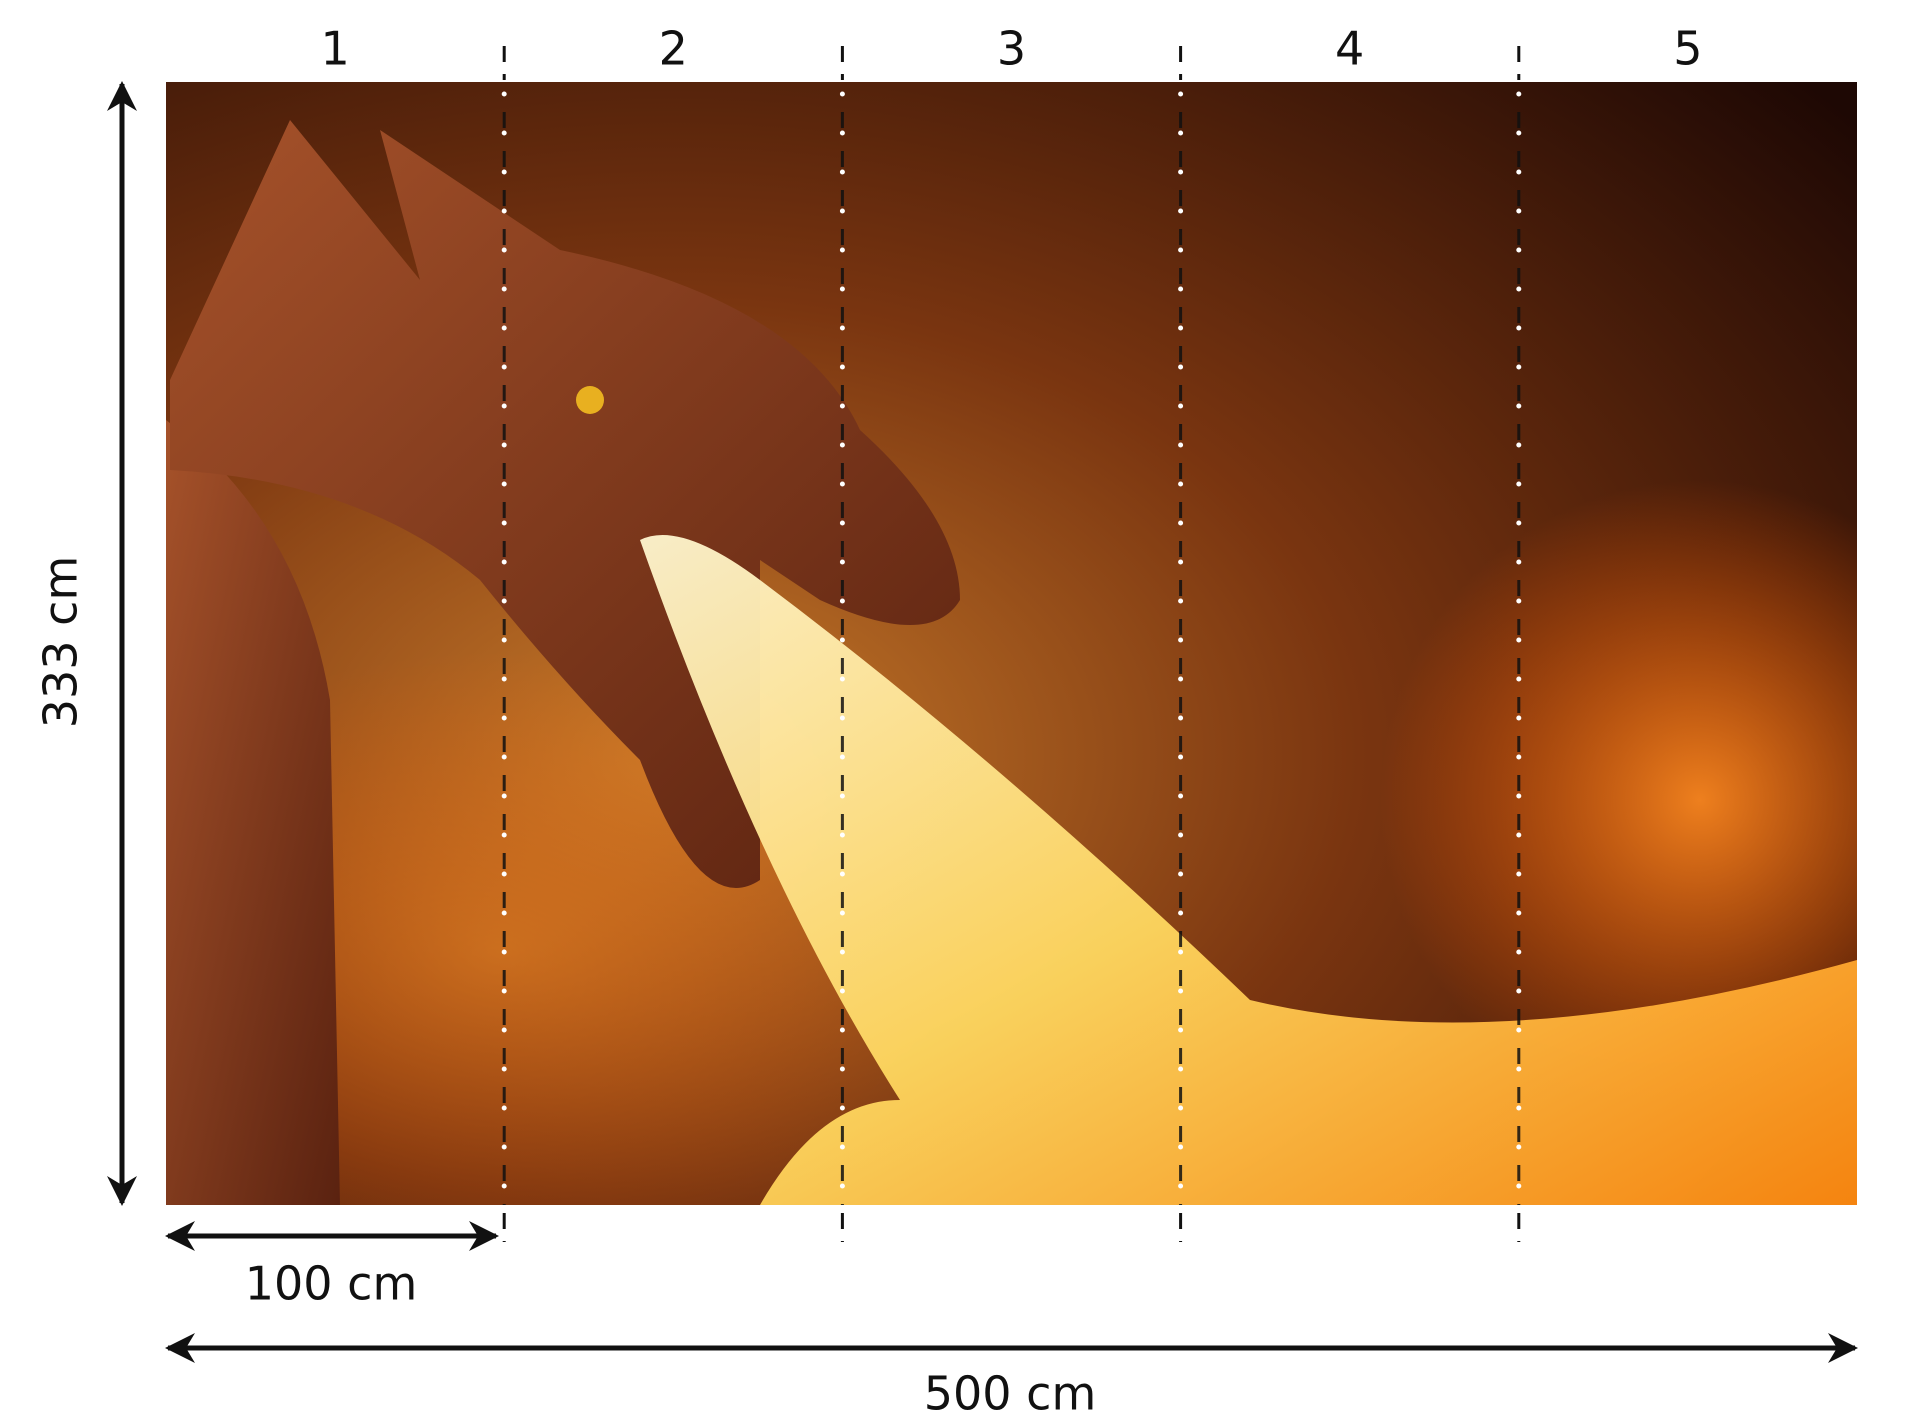 Image resolution: width=1920 pixels, height=1423 pixels. I want to click on panel-width-label: 100 cm, so click(331, 1284).